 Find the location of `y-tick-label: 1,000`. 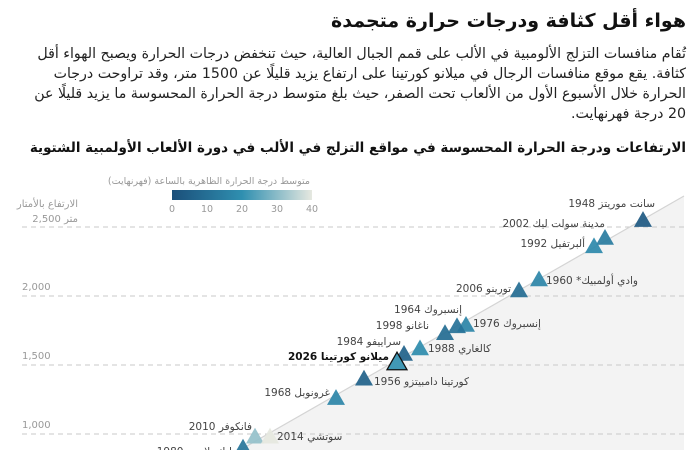

y-tick-label: 1,000 is located at coordinates (36, 425).